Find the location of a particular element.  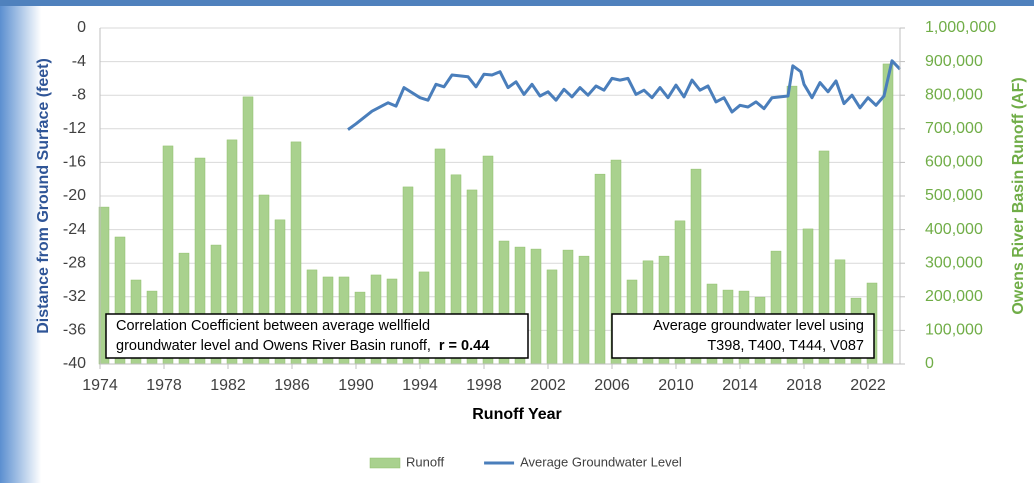

annotation-emphasis: r = 0.44 is located at coordinates (464, 346).